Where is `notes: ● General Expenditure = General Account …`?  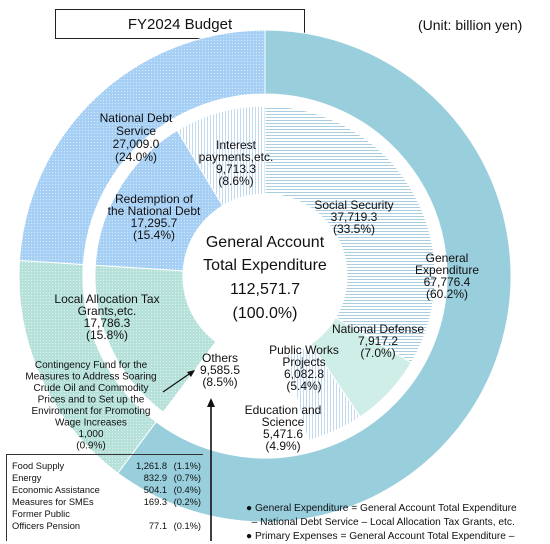 notes: ● General Expenditure = General Account … is located at coordinates (381, 523).